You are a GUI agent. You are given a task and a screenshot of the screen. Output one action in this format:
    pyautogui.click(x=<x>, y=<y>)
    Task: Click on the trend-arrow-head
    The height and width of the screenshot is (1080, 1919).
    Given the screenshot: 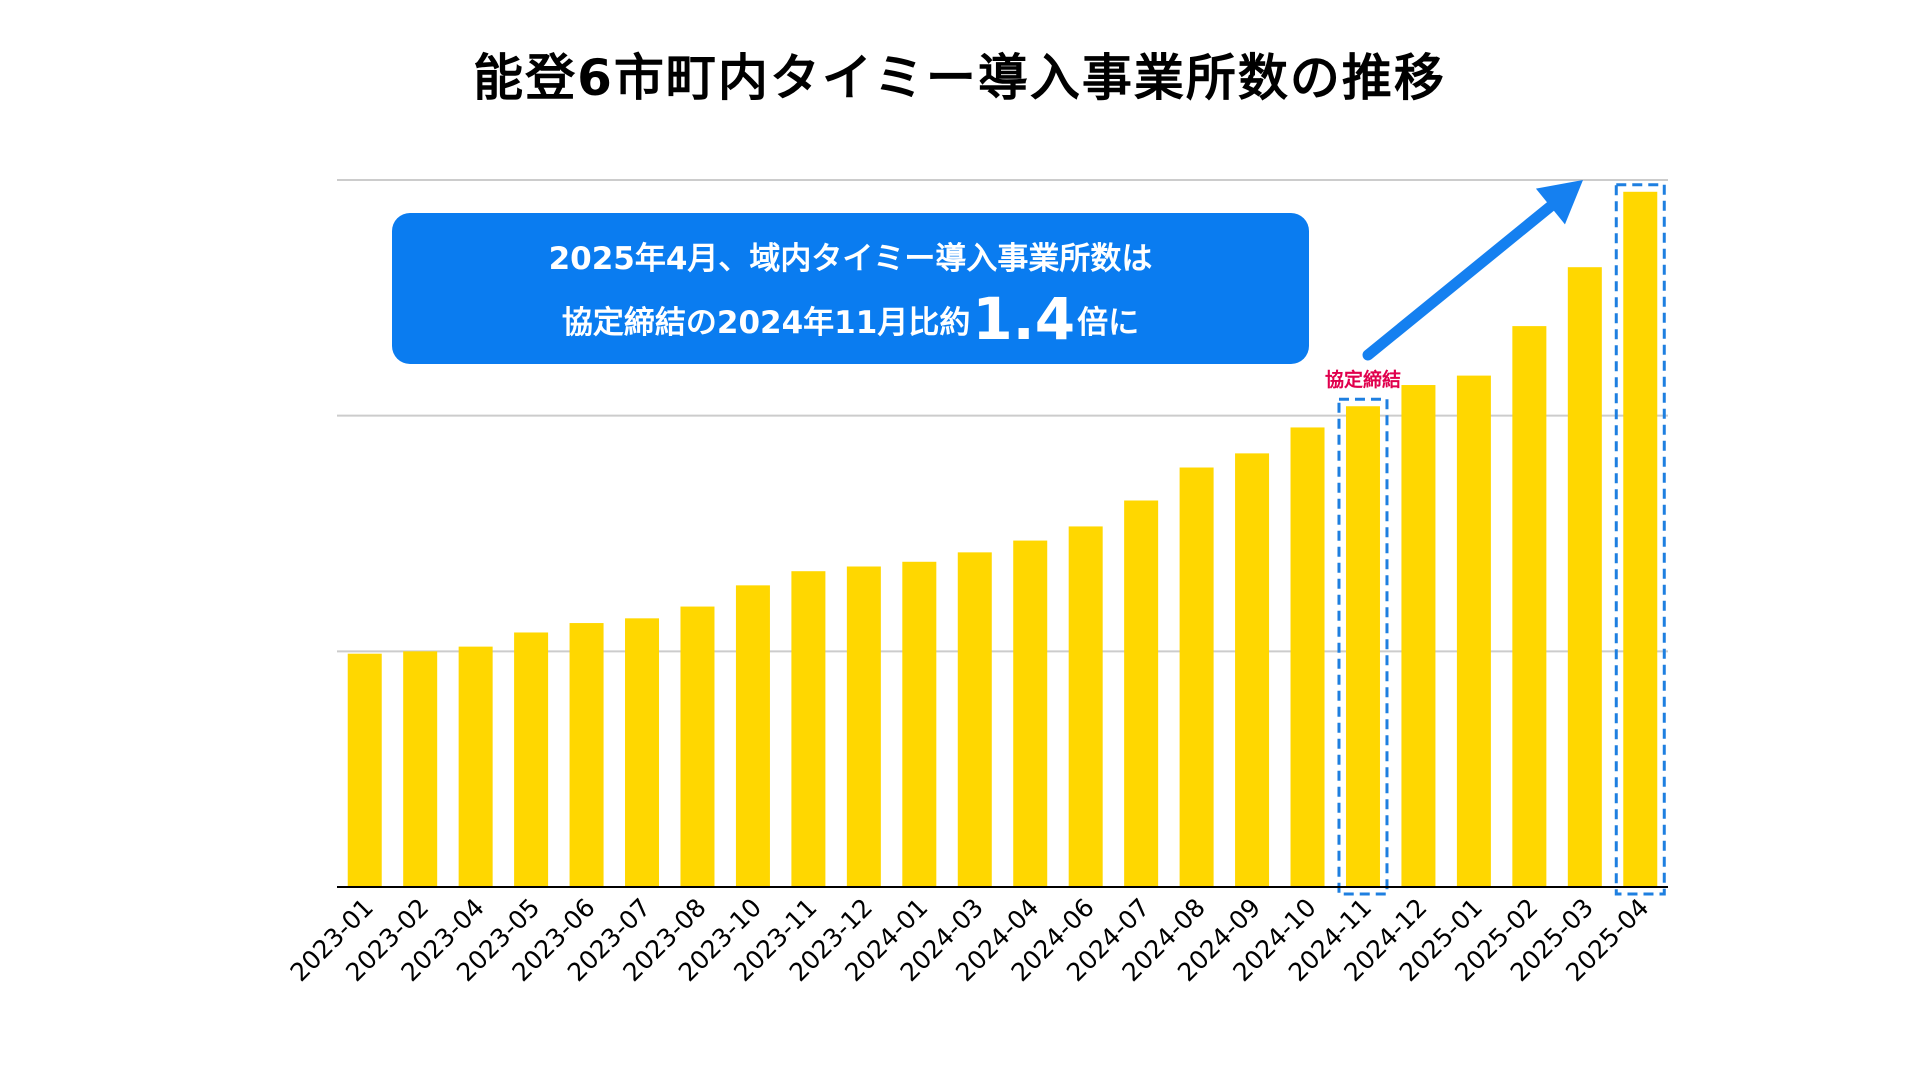 What is the action you would take?
    pyautogui.click(x=1559, y=202)
    